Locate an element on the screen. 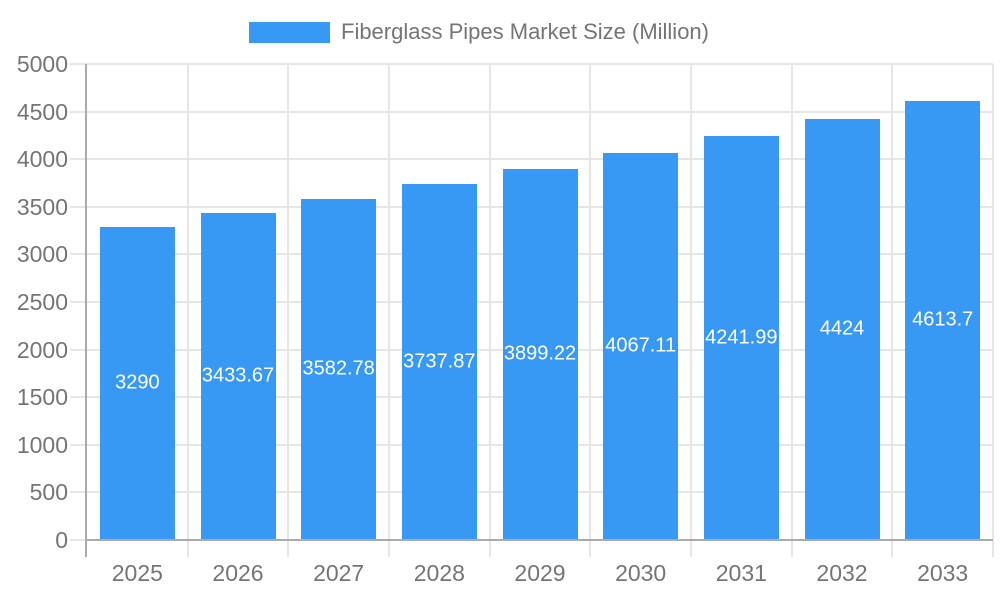 The width and height of the screenshot is (1000, 600). bar-value-label: 3290 is located at coordinates (137, 382).